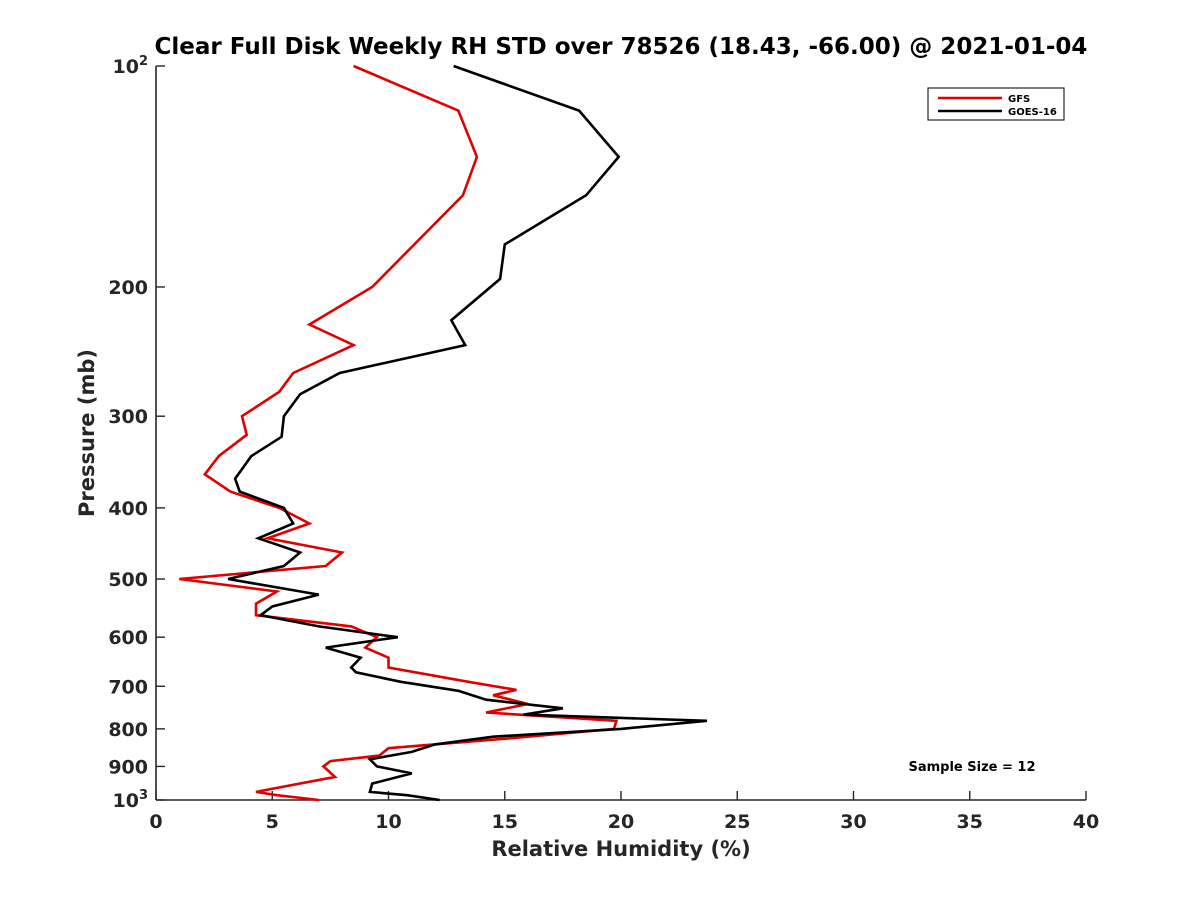 This screenshot has height=900, width=1200. I want to click on y-axis-label: Pressure (mb), so click(87, 433).